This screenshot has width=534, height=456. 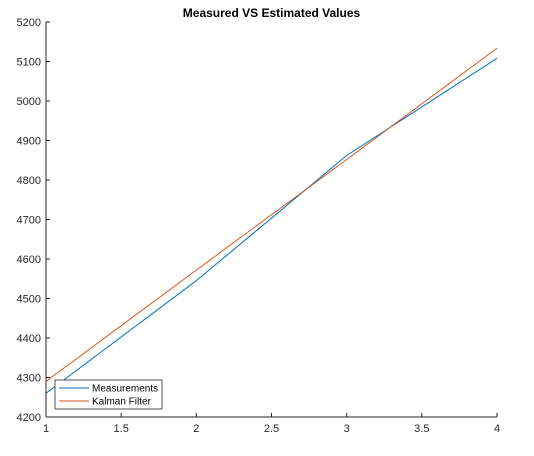 I want to click on x-tick-label: 4, so click(x=497, y=429).